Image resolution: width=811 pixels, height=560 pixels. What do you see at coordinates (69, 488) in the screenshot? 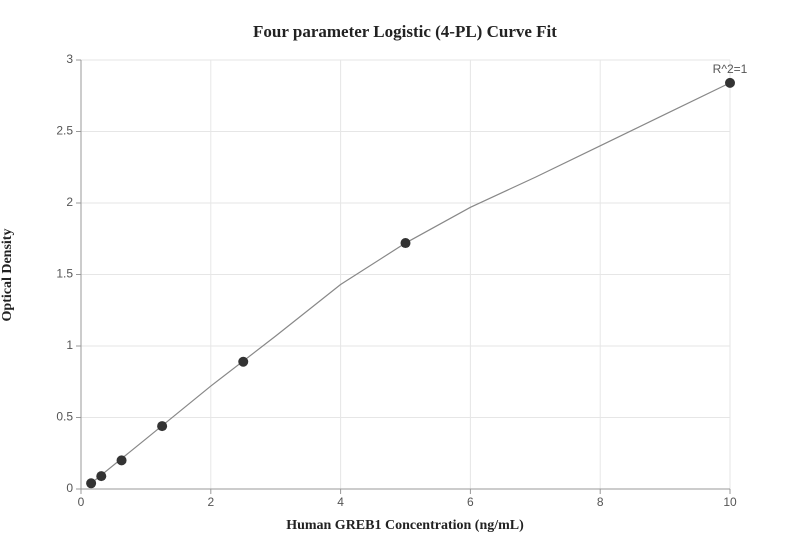
I see `y-tick-label: 0` at bounding box center [69, 488].